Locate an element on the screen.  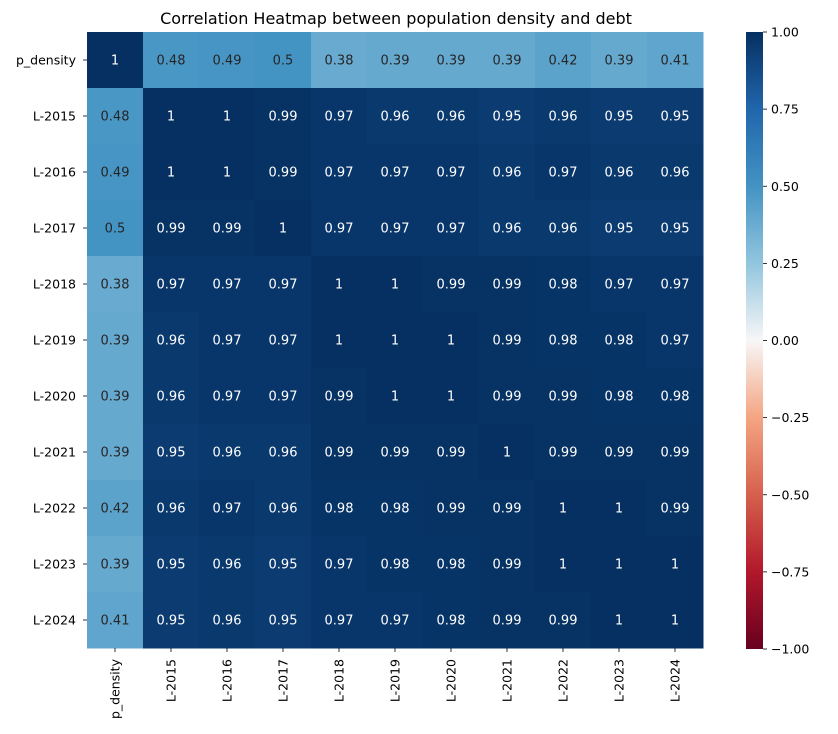
column-label-8: L-2022 is located at coordinates (563, 680).